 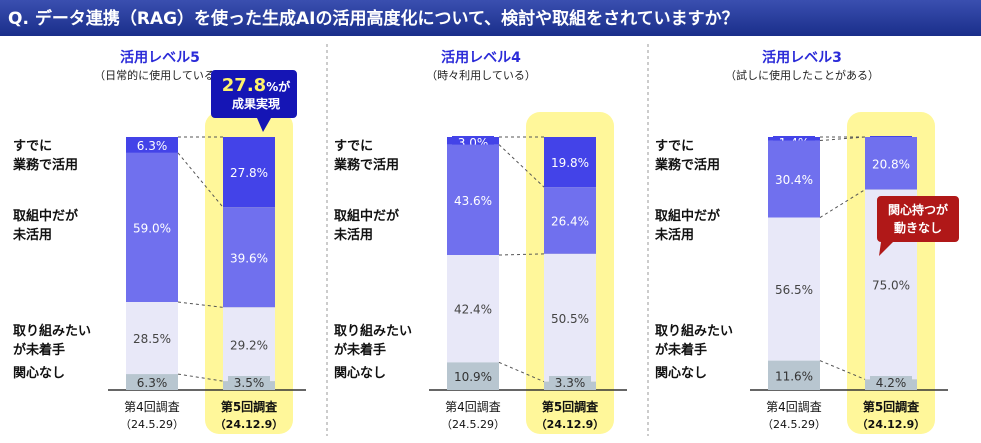 What do you see at coordinates (490, 18) in the screenshot?
I see `title-bar-background` at bounding box center [490, 18].